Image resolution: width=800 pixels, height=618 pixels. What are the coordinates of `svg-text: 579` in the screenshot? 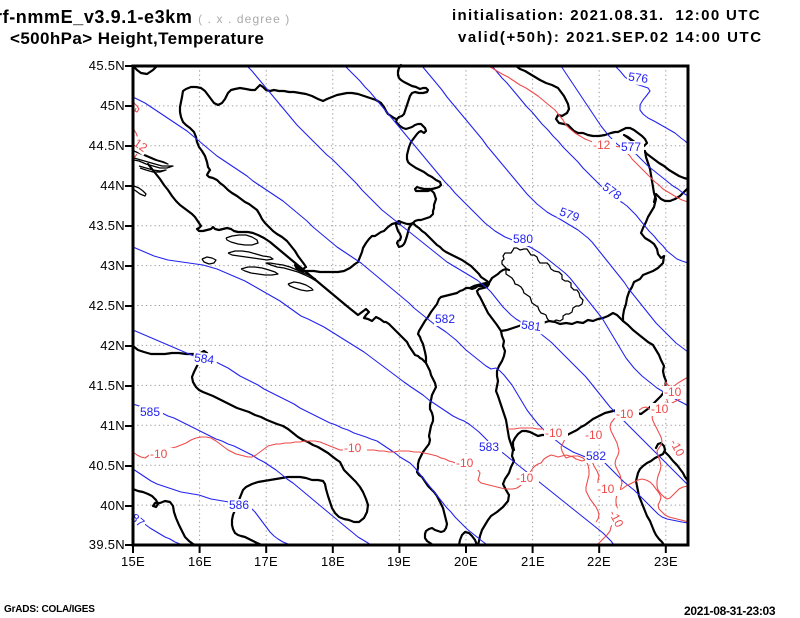 It's located at (570, 214).